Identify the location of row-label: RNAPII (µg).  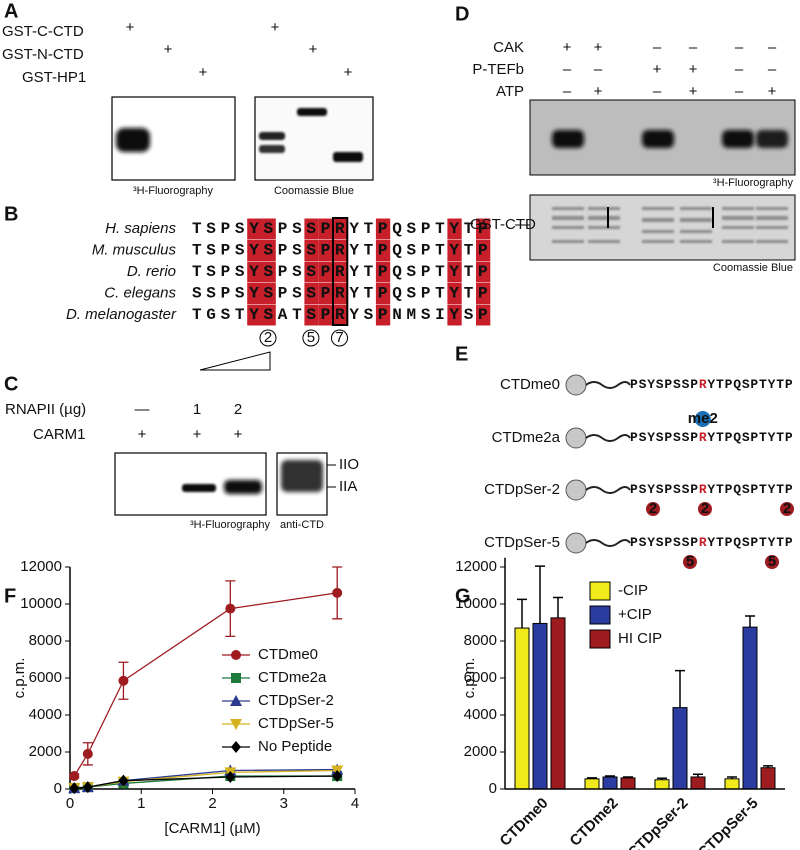
(45, 409).